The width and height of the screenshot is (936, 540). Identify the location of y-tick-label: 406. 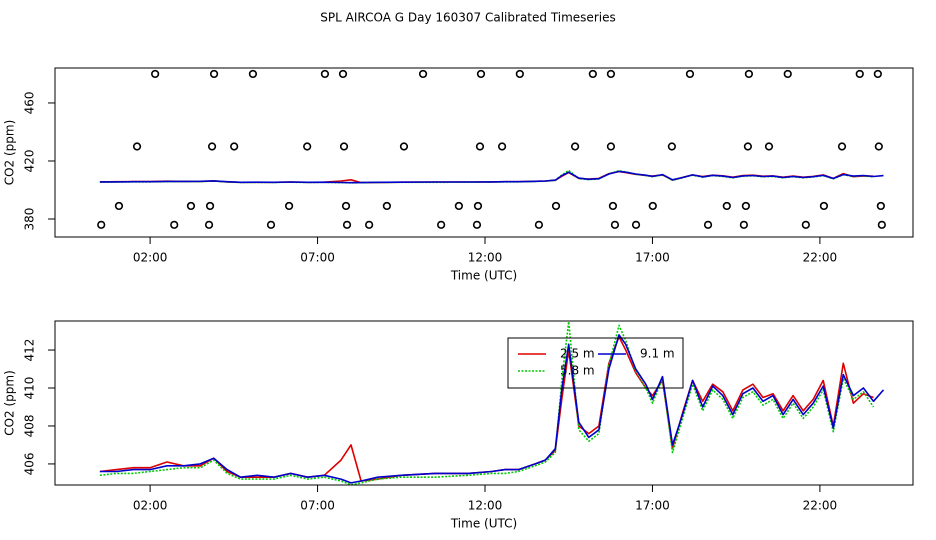
(30, 463).